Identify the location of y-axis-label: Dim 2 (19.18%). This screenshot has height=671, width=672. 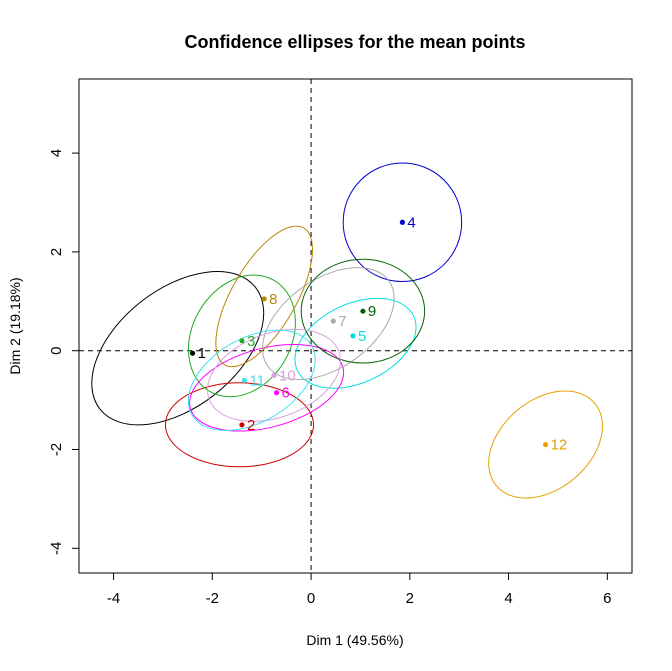
(15, 325).